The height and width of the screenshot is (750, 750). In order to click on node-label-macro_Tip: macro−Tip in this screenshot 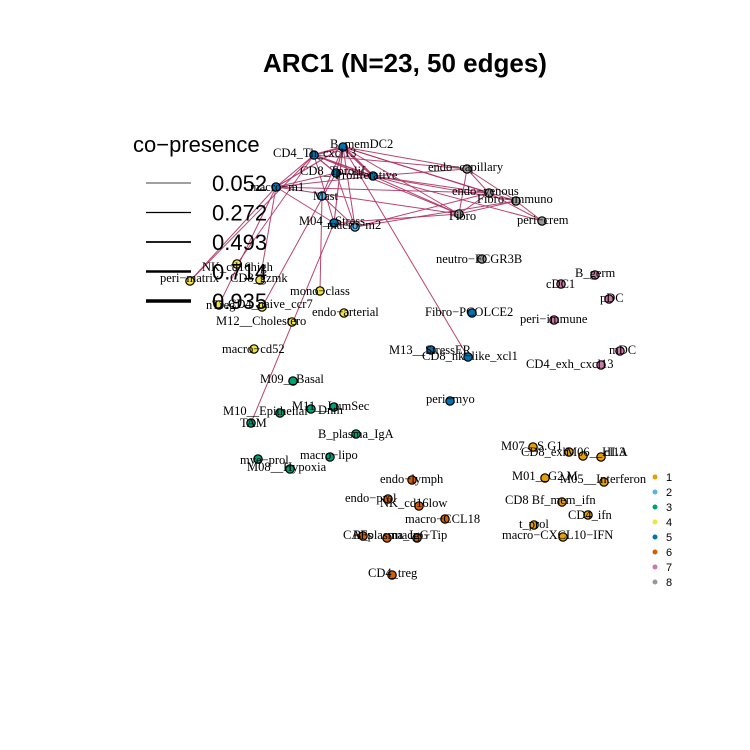, I will do `click(419, 535)`.